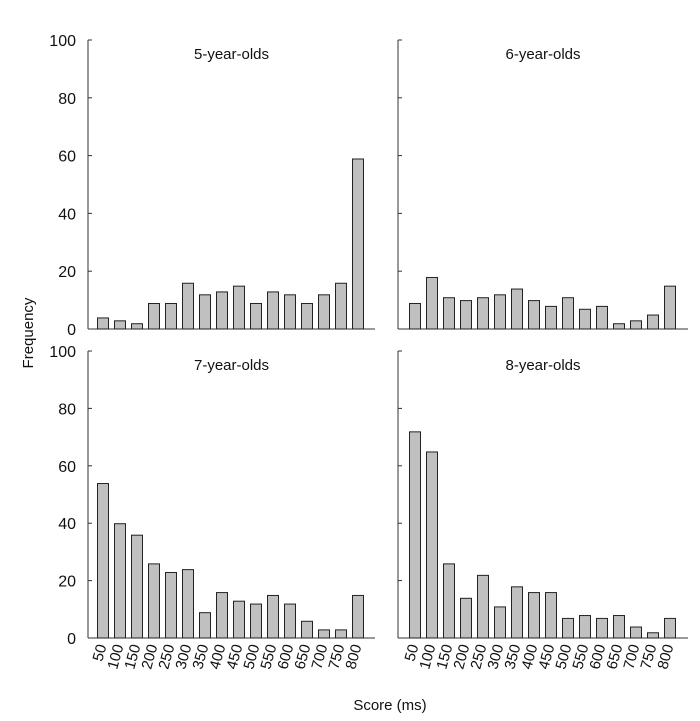  What do you see at coordinates (542, 365) in the screenshot?
I see `panel-title: 8-year-olds` at bounding box center [542, 365].